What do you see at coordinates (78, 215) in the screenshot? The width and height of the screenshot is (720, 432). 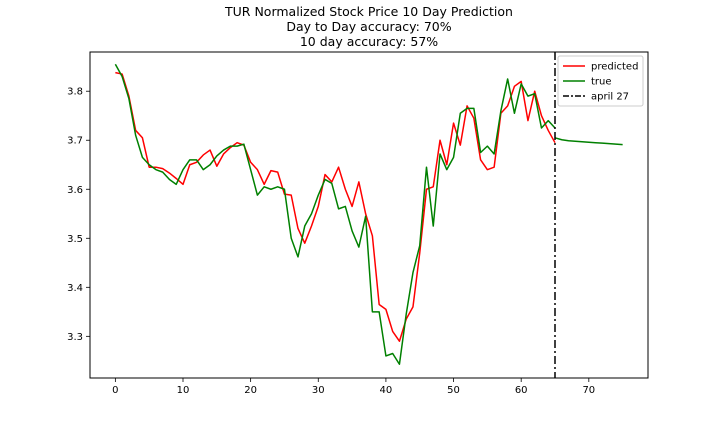 I see `y-axis: 3.3 3.4 3.5 3.6 3.7 3.8` at bounding box center [78, 215].